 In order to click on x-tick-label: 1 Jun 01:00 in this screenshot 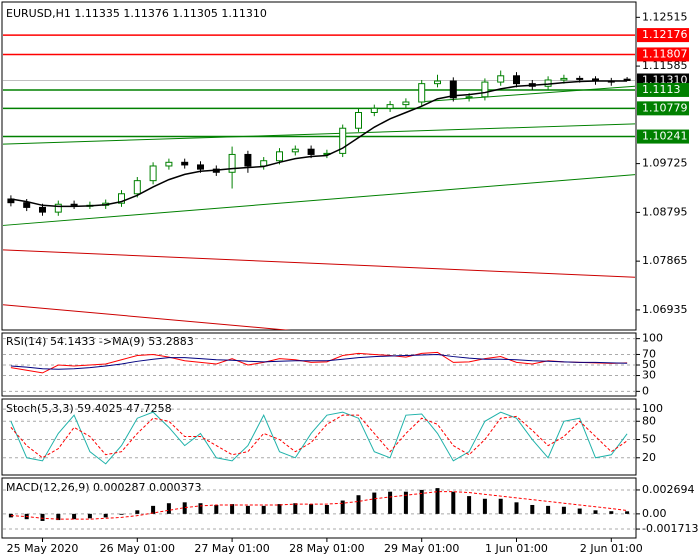, I will do `click(516, 548)`.